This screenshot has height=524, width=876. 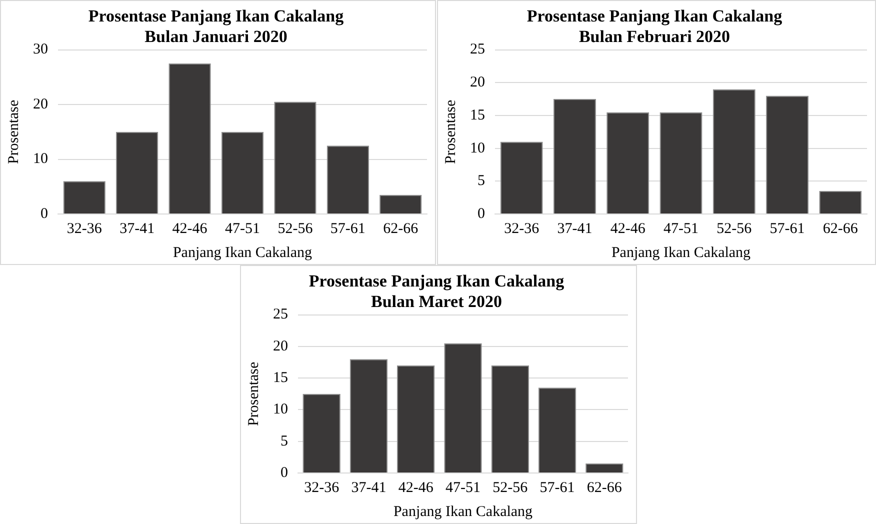 I want to click on chart-subtitle: Bulan Februari 2020, so click(x=654, y=36).